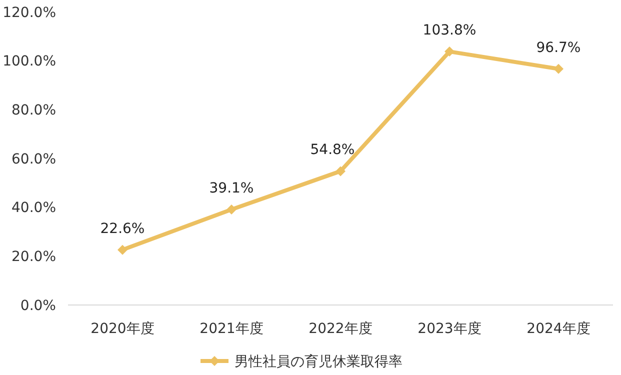 The image size is (621, 375). I want to click on text: 22.6%, so click(122, 228).